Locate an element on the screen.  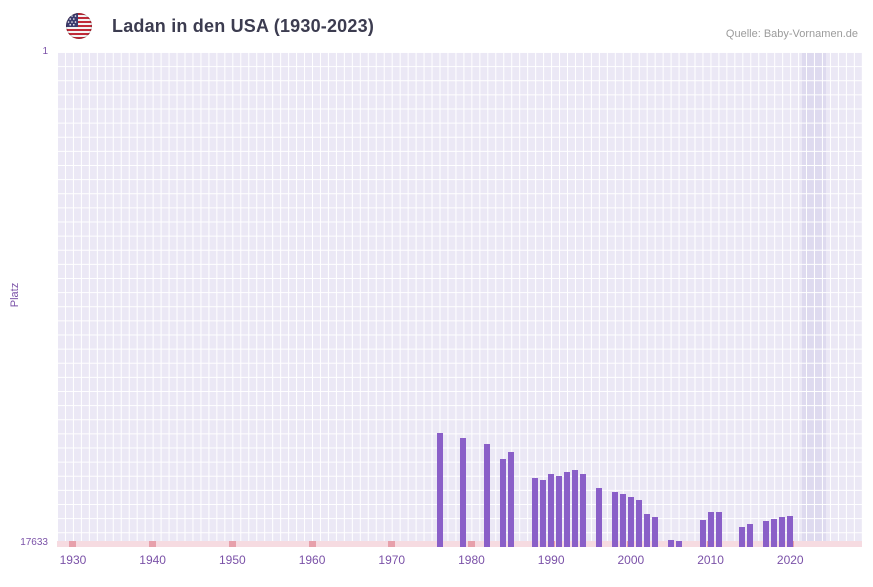
x-tick-1990: 1990 is located at coordinates (551, 560).